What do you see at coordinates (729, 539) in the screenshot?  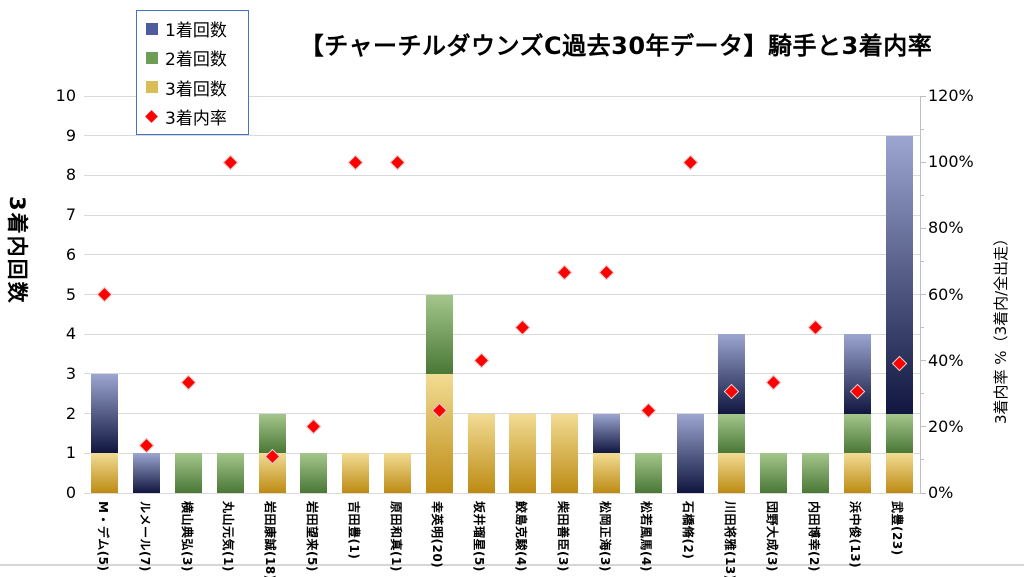 I see `x-axis-label: 川田将雅(13)` at bounding box center [729, 539].